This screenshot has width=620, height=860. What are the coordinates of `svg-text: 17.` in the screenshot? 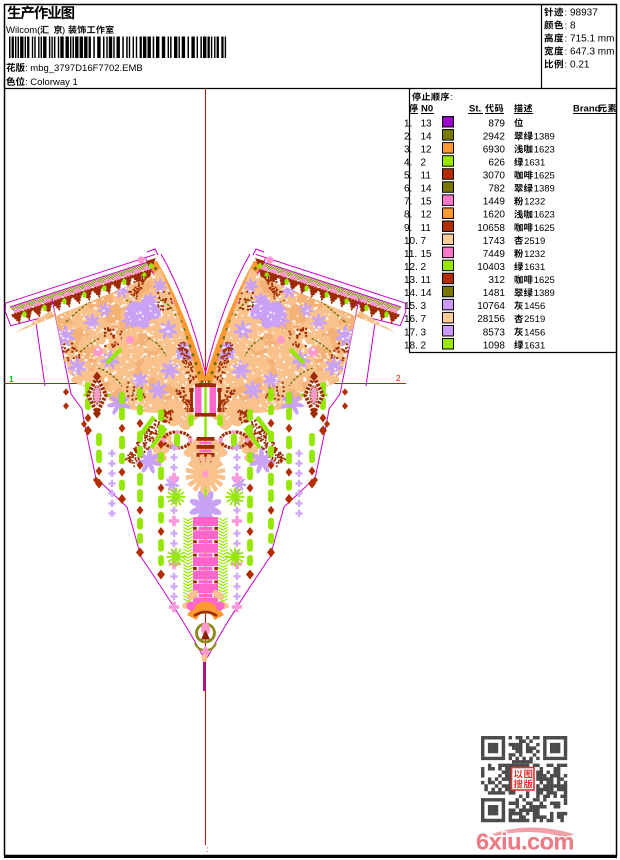 It's located at (411, 332).